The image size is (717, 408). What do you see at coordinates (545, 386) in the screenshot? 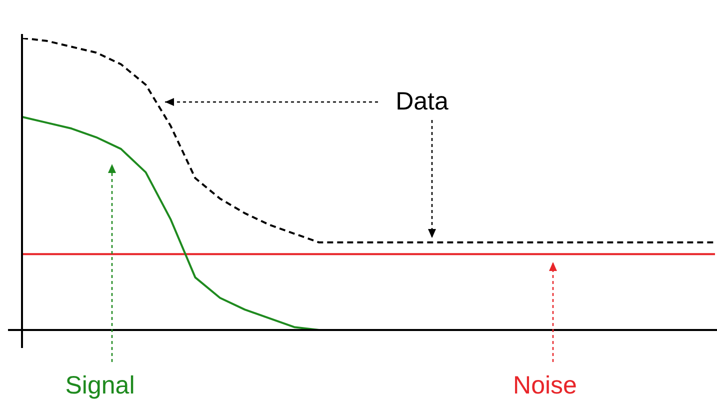
I see `text: Noise` at bounding box center [545, 386].